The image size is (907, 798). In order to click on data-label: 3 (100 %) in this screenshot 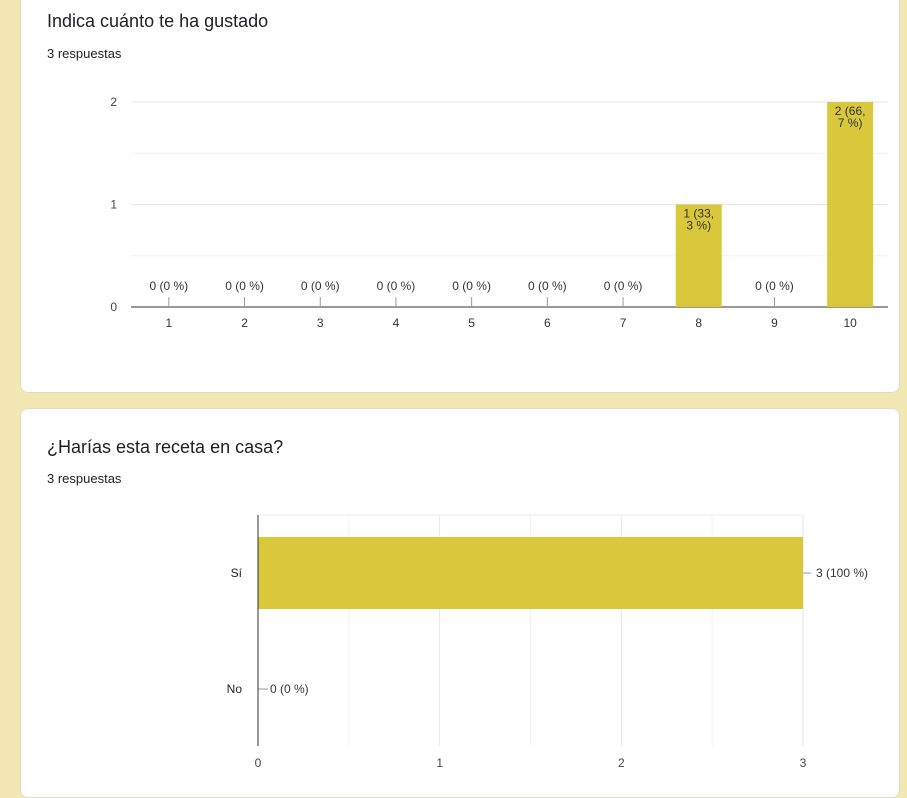, I will do `click(842, 573)`.